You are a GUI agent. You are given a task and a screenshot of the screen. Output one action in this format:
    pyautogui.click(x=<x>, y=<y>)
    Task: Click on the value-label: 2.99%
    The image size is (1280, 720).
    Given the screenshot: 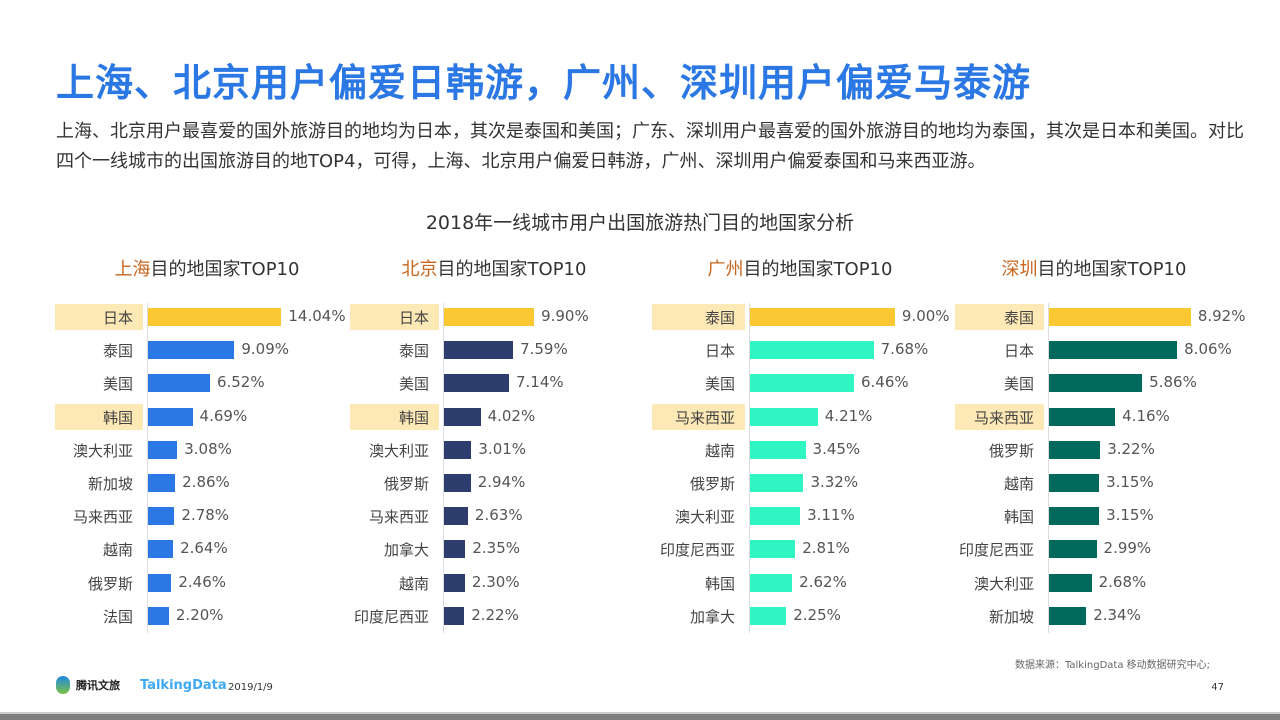 What is the action you would take?
    pyautogui.click(x=1127, y=548)
    